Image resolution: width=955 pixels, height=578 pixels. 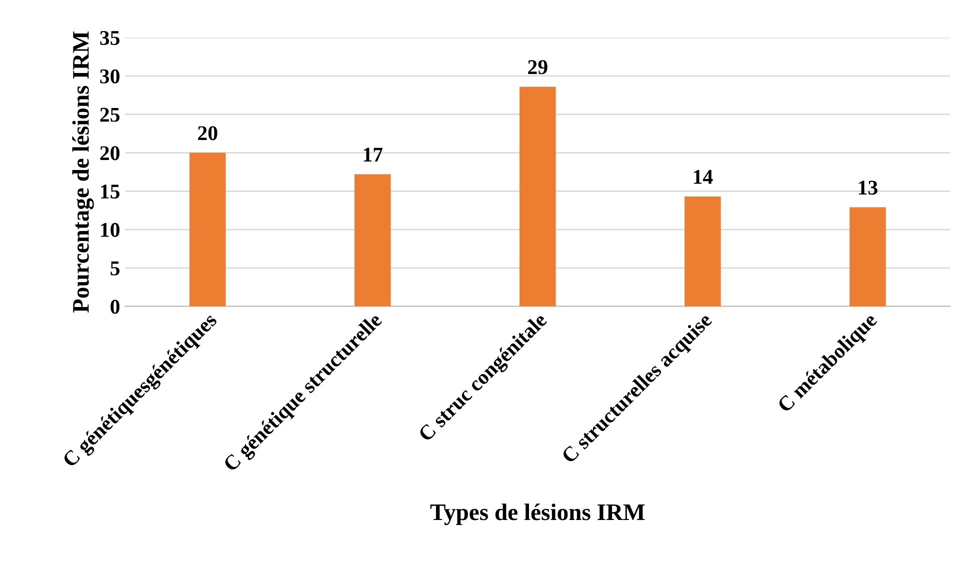 I want to click on y-tick-label: 10, so click(x=110, y=229).